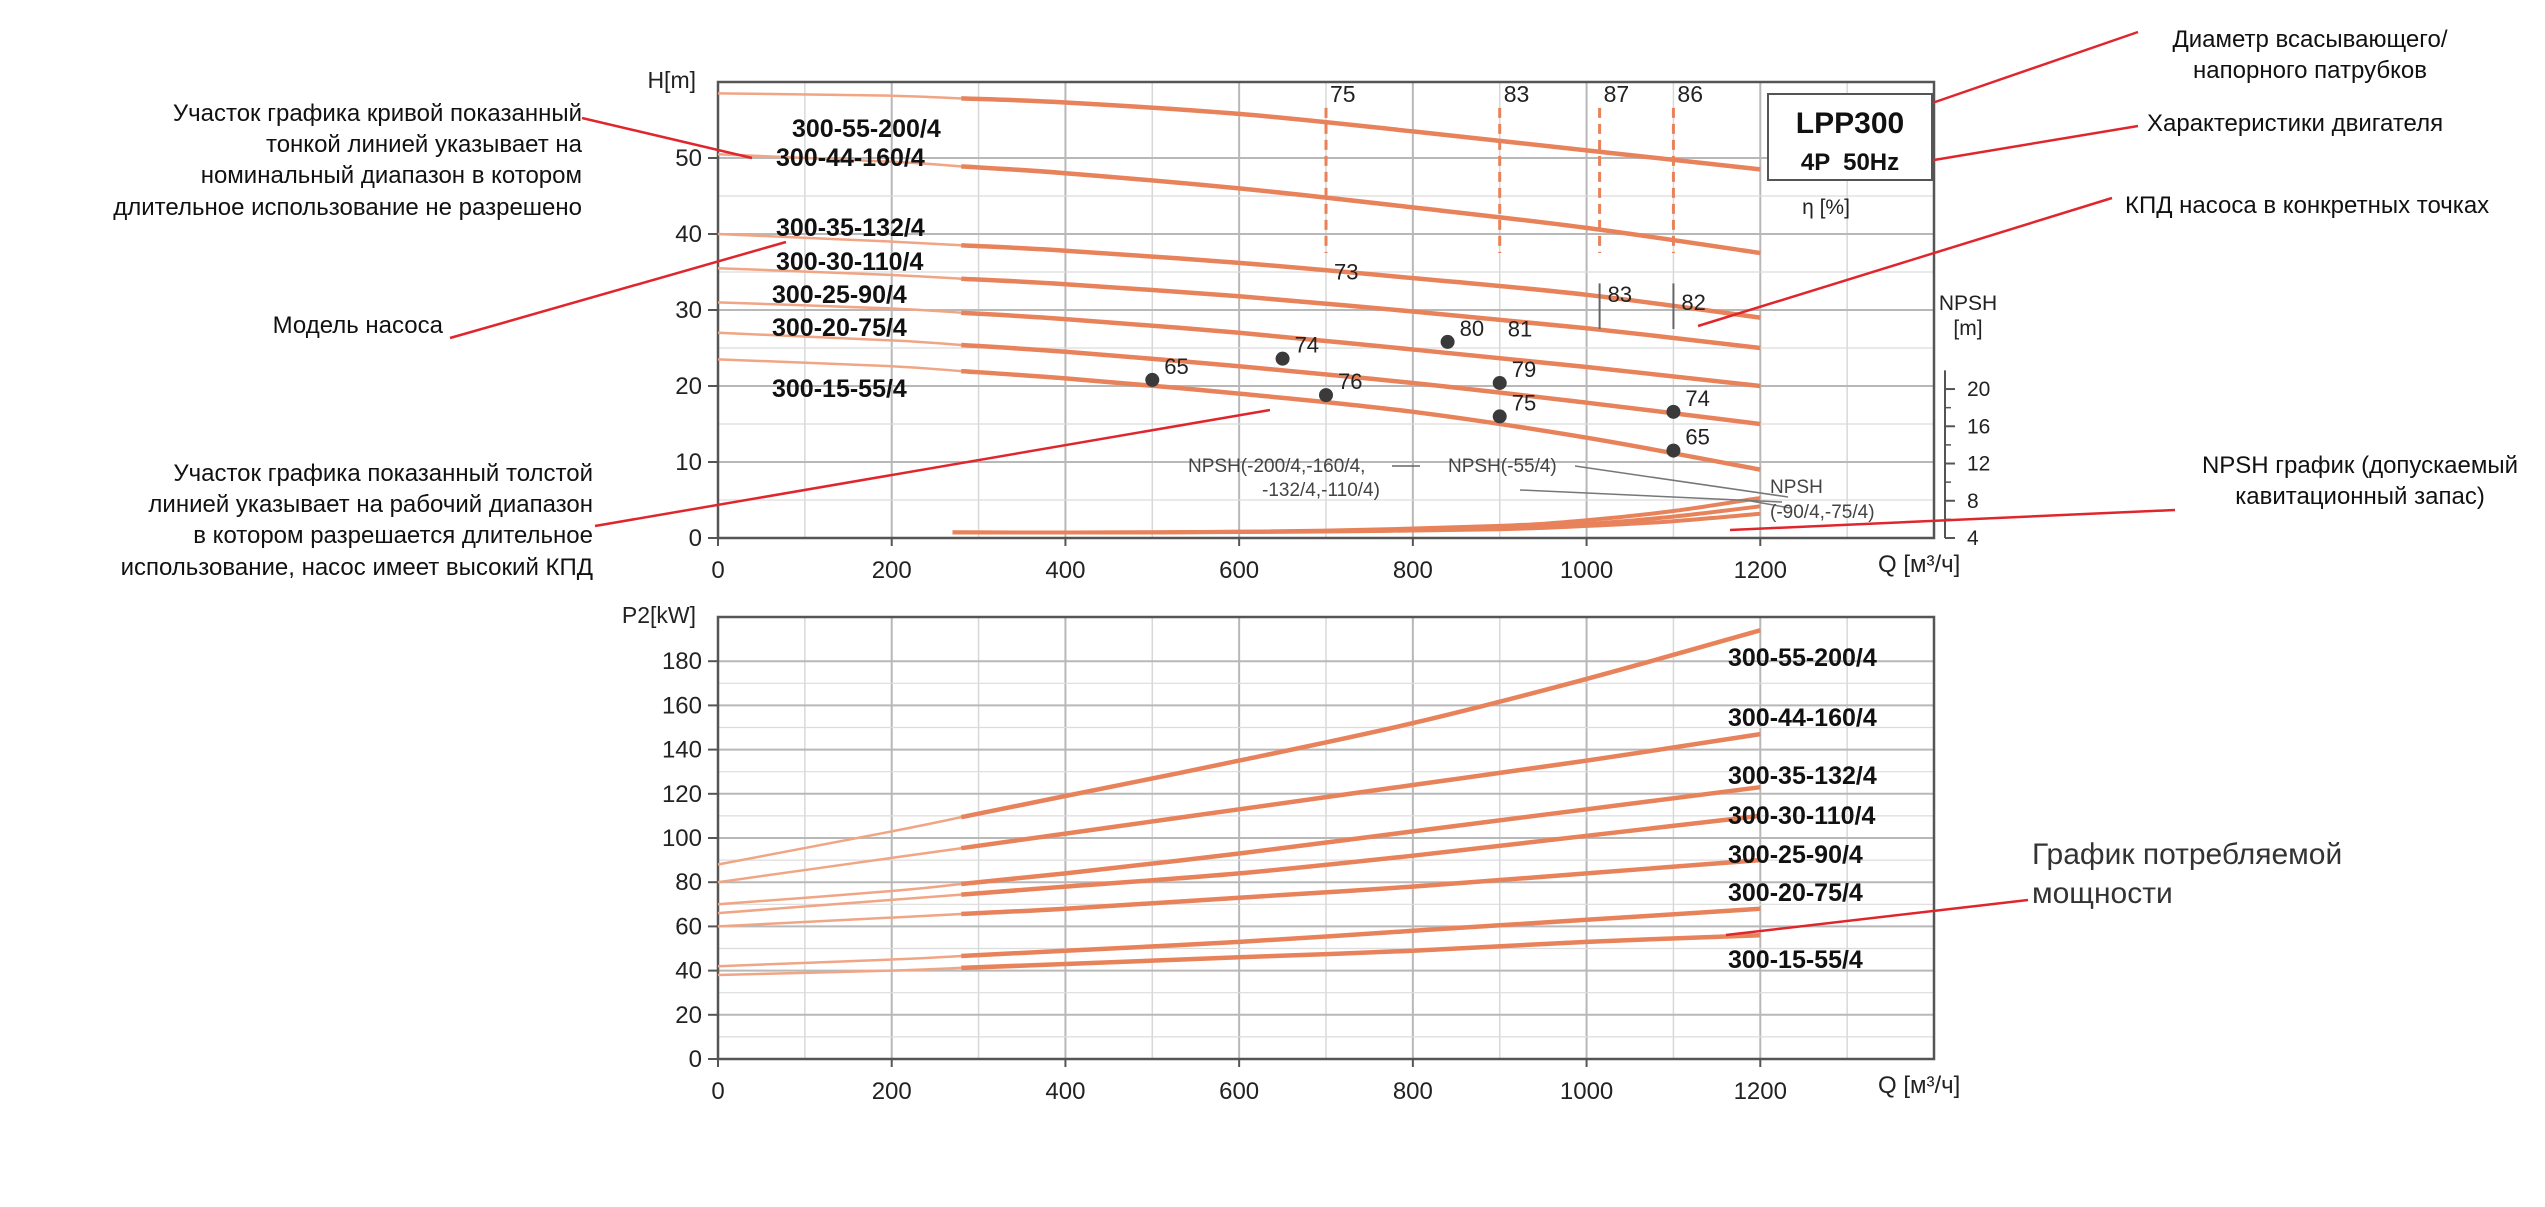 This screenshot has width=2545, height=1207. Describe the element at coordinates (1321, 490) in the screenshot. I see `npsh-label-group1-line2: -132/4,-110/4)` at that location.